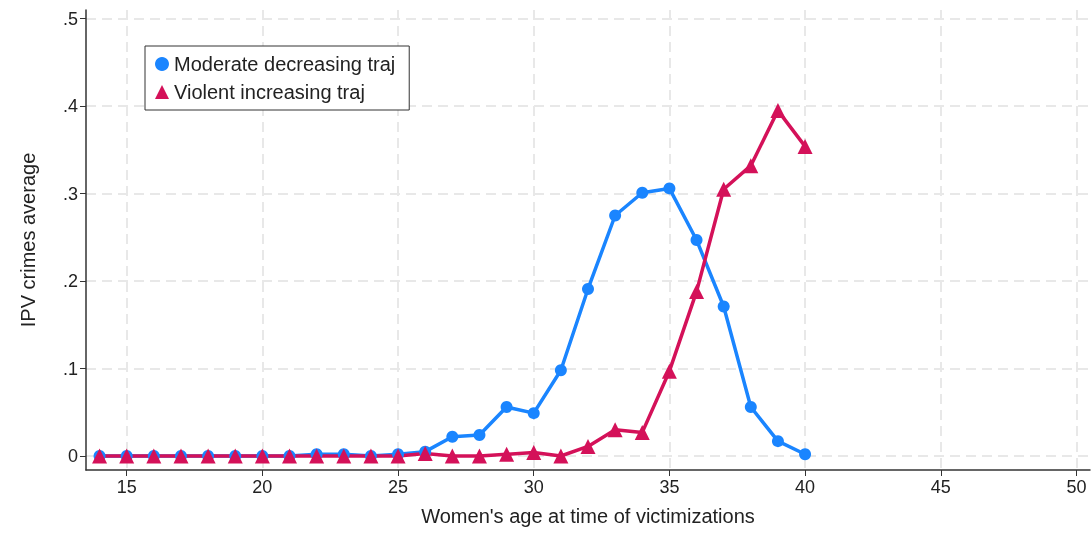  Describe the element at coordinates (1076, 487) in the screenshot. I see `x-tick-label: 50` at that location.